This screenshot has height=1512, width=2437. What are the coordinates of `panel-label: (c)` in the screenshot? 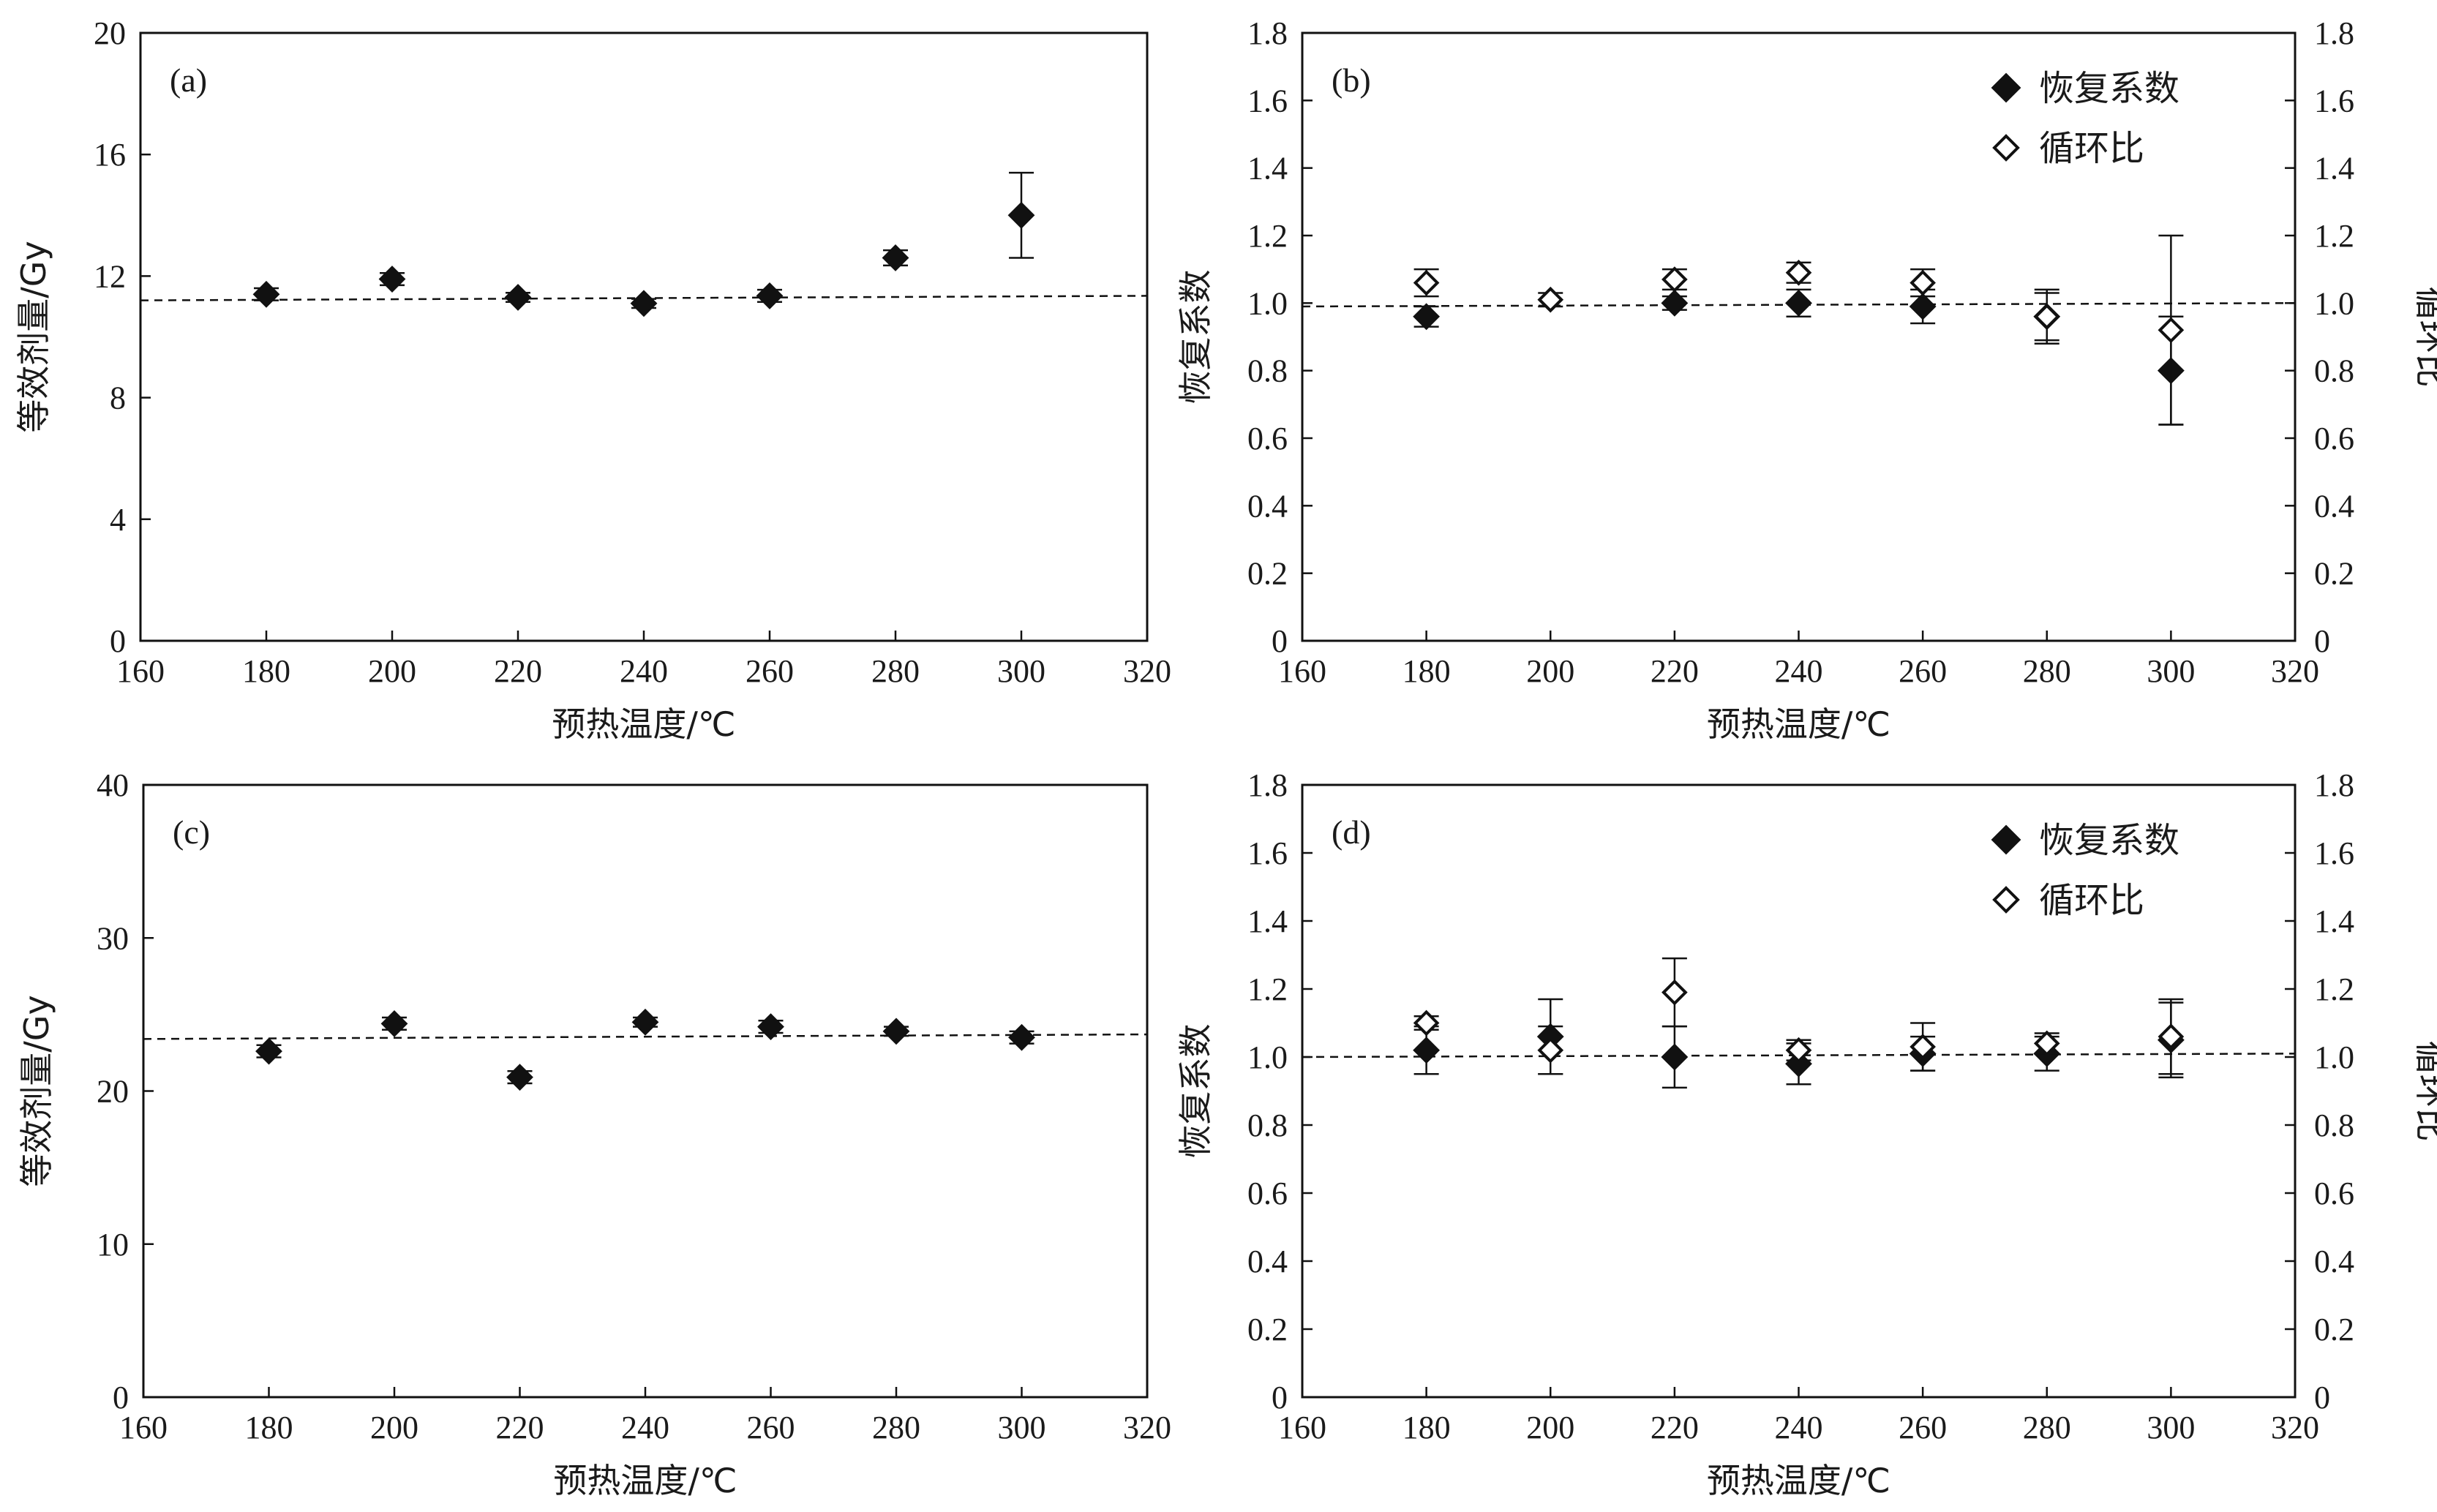 It's located at (191, 832).